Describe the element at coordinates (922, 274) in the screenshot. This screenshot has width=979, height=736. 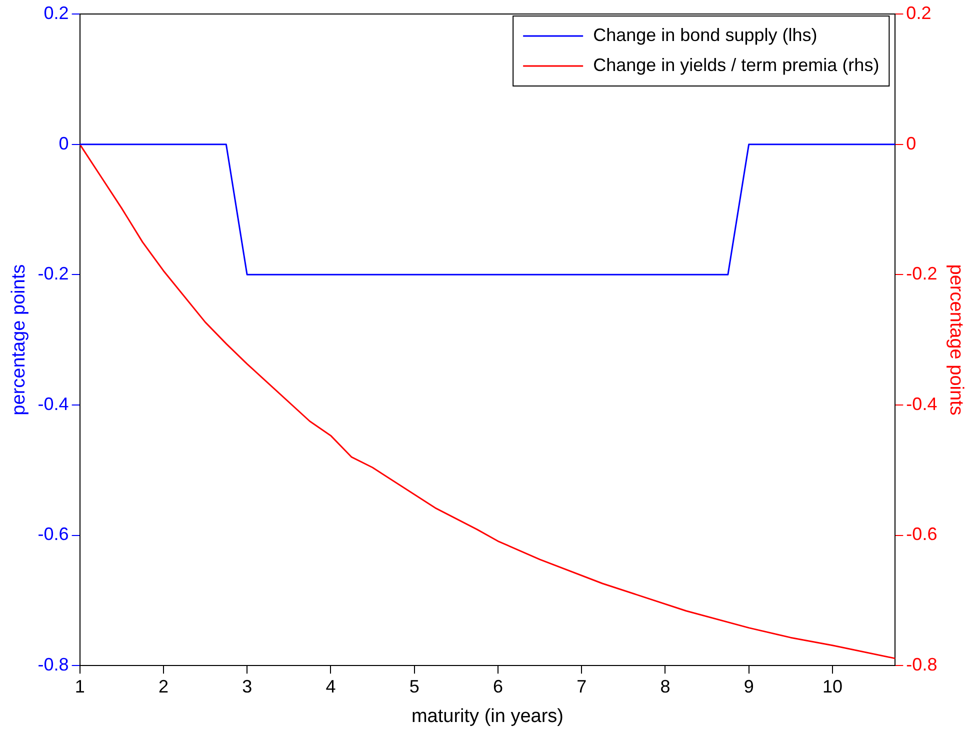
I see `y2-tick-label: -0.2` at that location.